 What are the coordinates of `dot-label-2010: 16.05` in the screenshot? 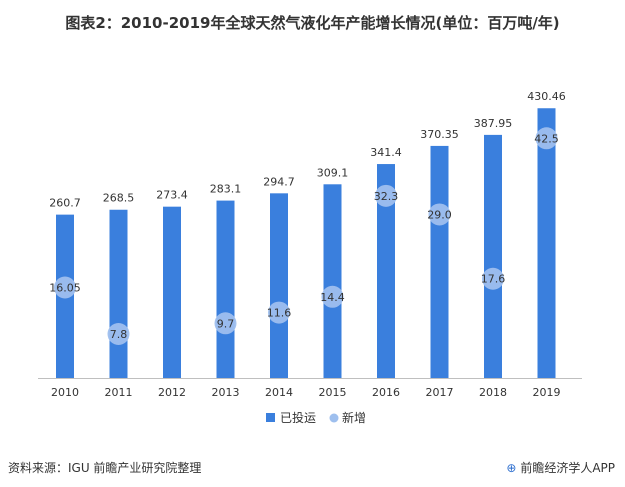 It's located at (65, 287).